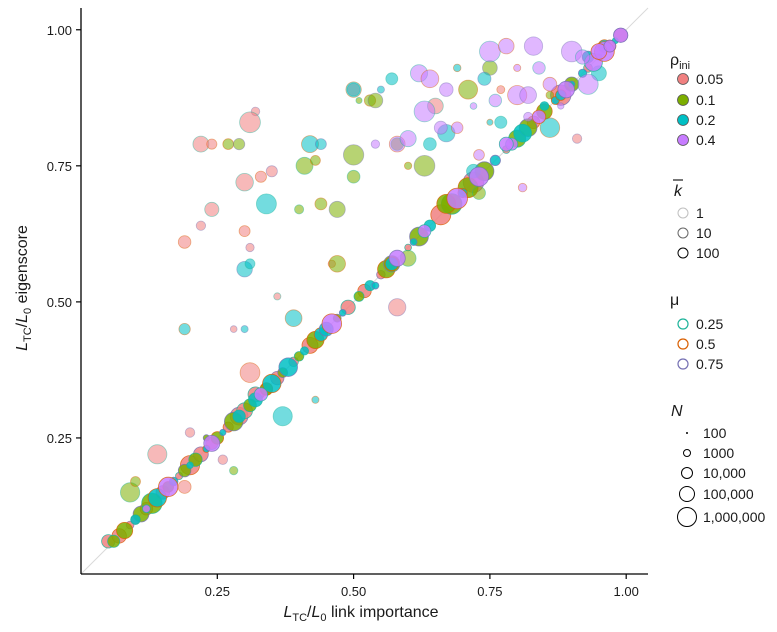 The image size is (777, 632). Describe the element at coordinates (706, 140) in the screenshot. I see `legend-rho-label: 0.4` at that location.